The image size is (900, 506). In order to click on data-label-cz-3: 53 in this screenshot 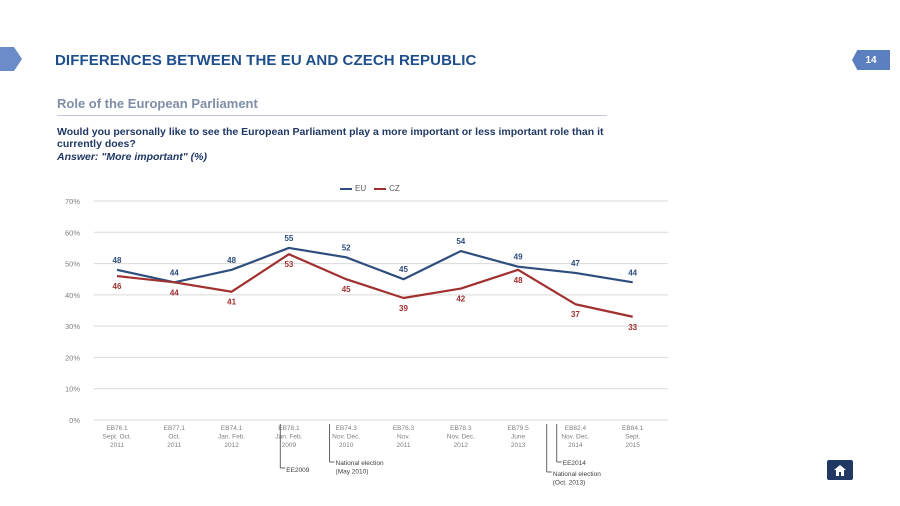, I will do `click(288, 264)`.